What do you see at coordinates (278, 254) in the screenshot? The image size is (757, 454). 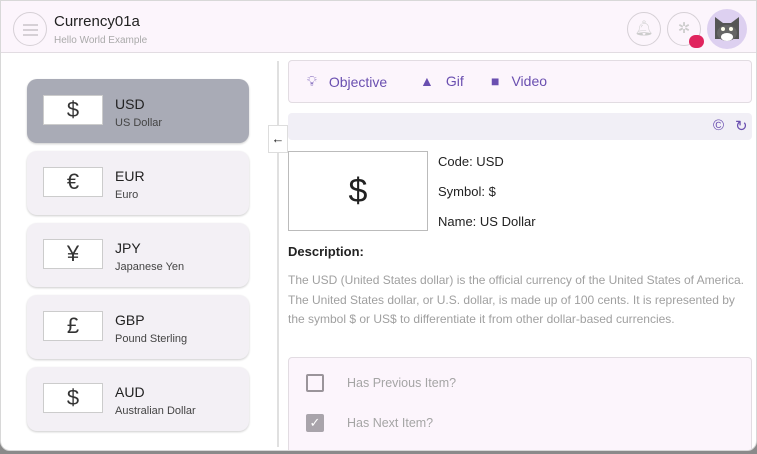 I see `panel-divider` at bounding box center [278, 254].